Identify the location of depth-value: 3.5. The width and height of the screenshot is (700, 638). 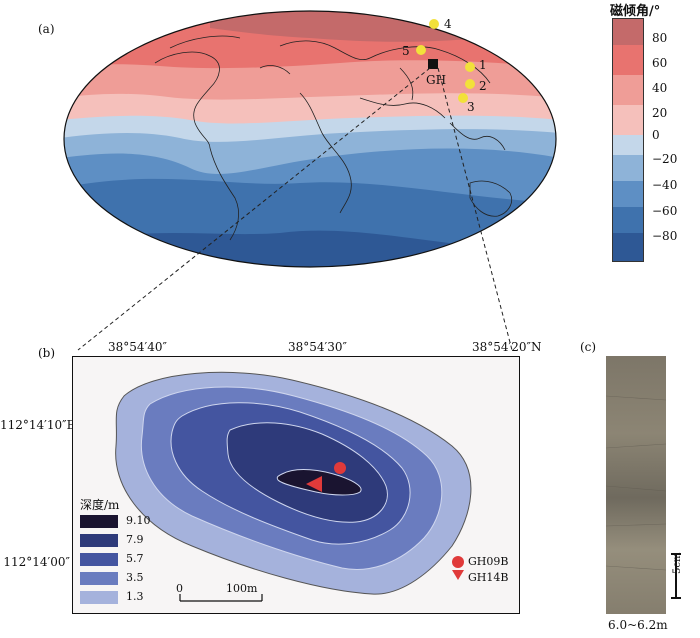
(135, 577).